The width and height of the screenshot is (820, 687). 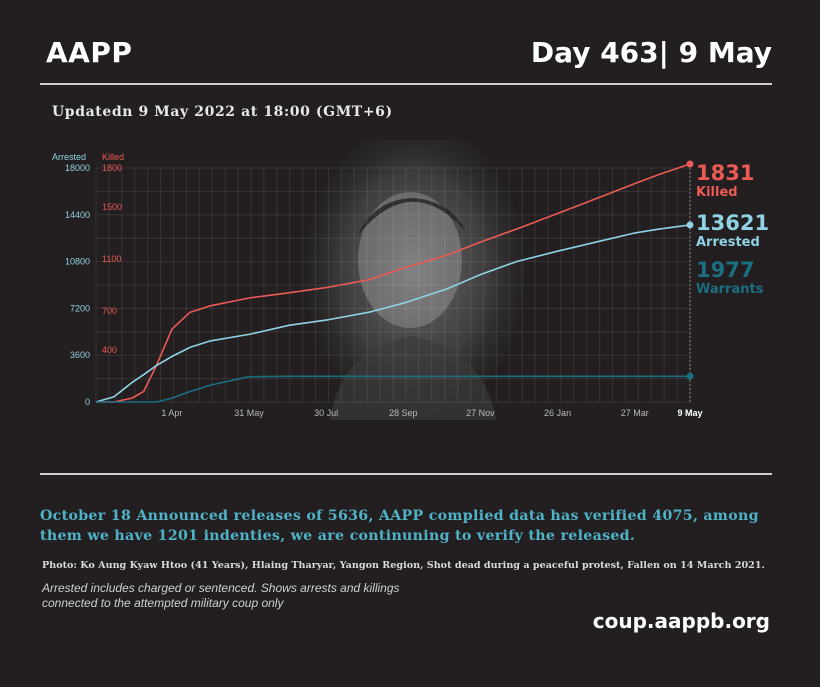 I want to click on end-series-label: Warrants, so click(x=730, y=289).